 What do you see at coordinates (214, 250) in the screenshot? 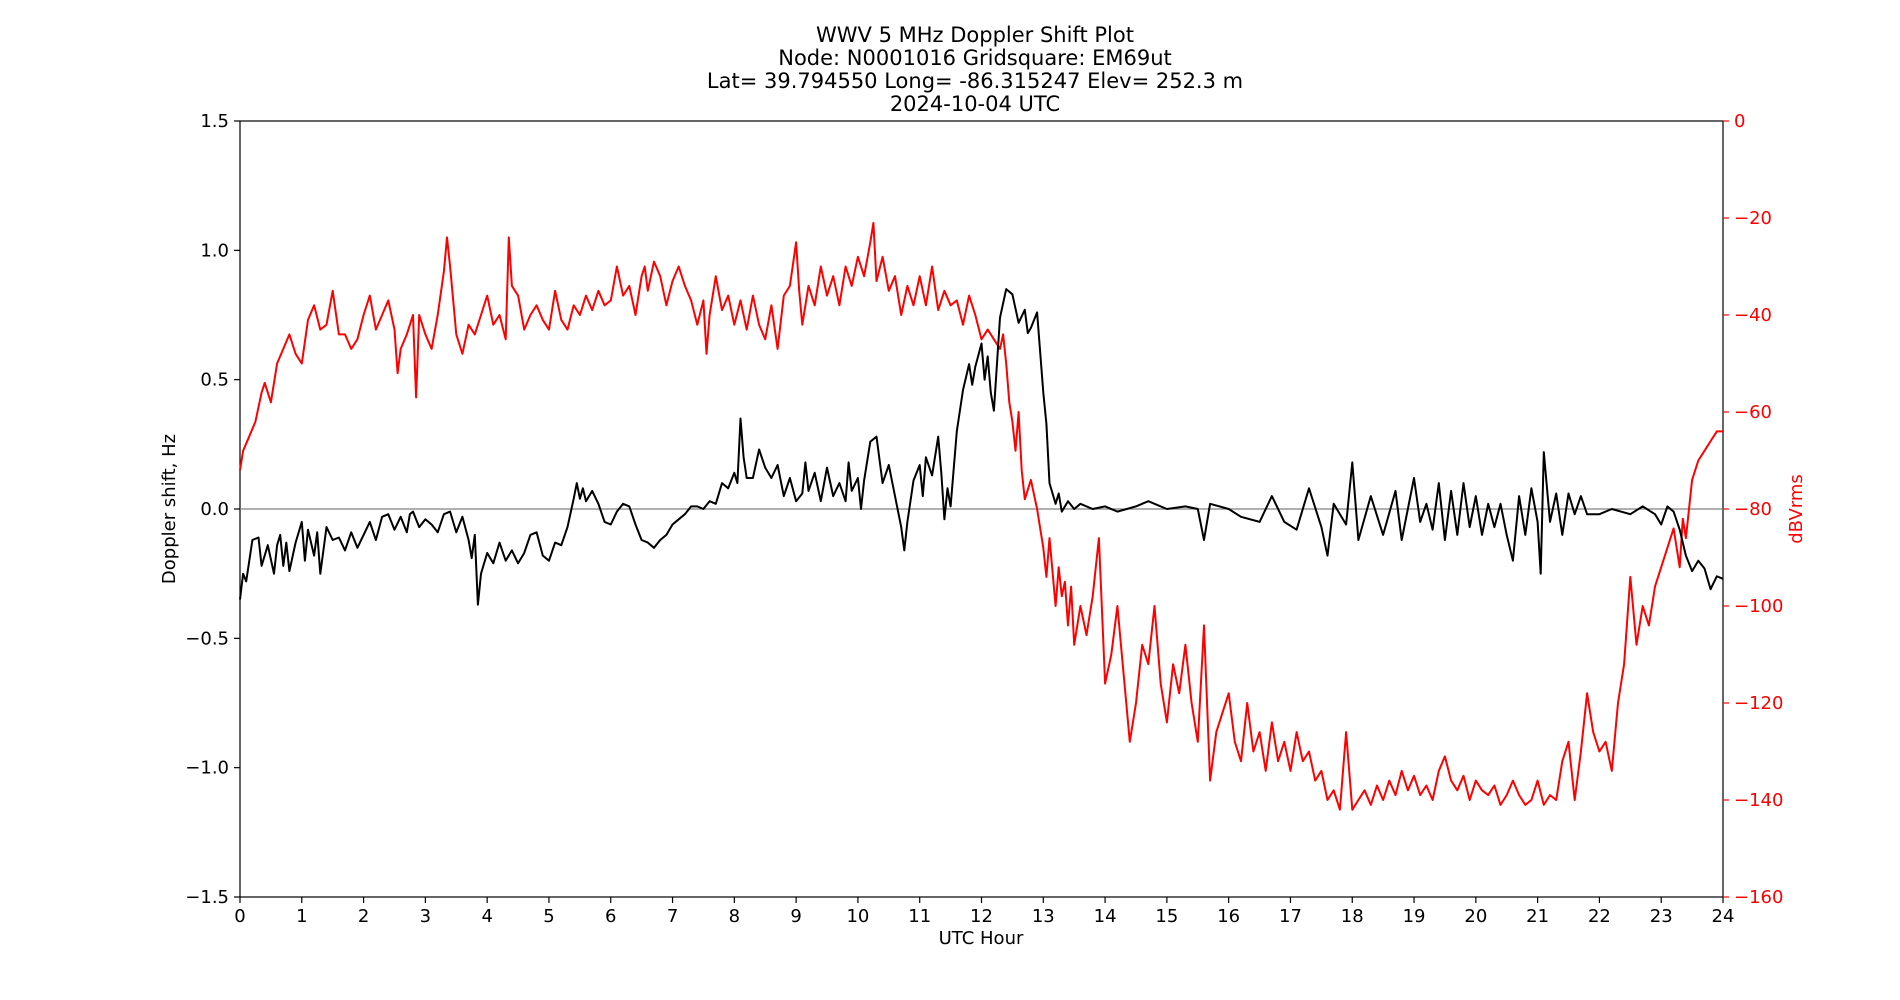
I see `y-left-tick-label: 1.0` at bounding box center [214, 250].